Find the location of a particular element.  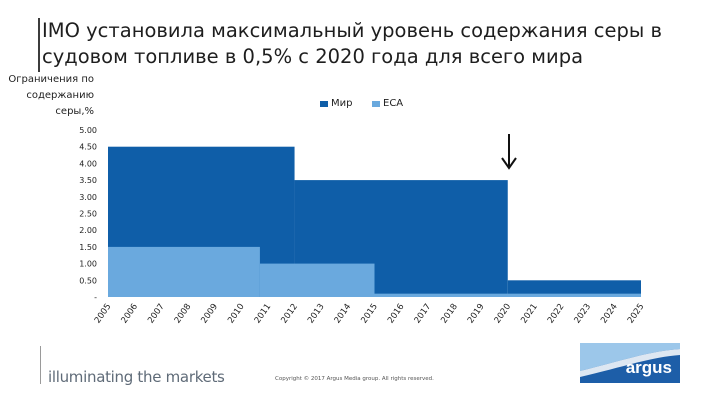

legend-label-eca: ECA is located at coordinates (393, 103).